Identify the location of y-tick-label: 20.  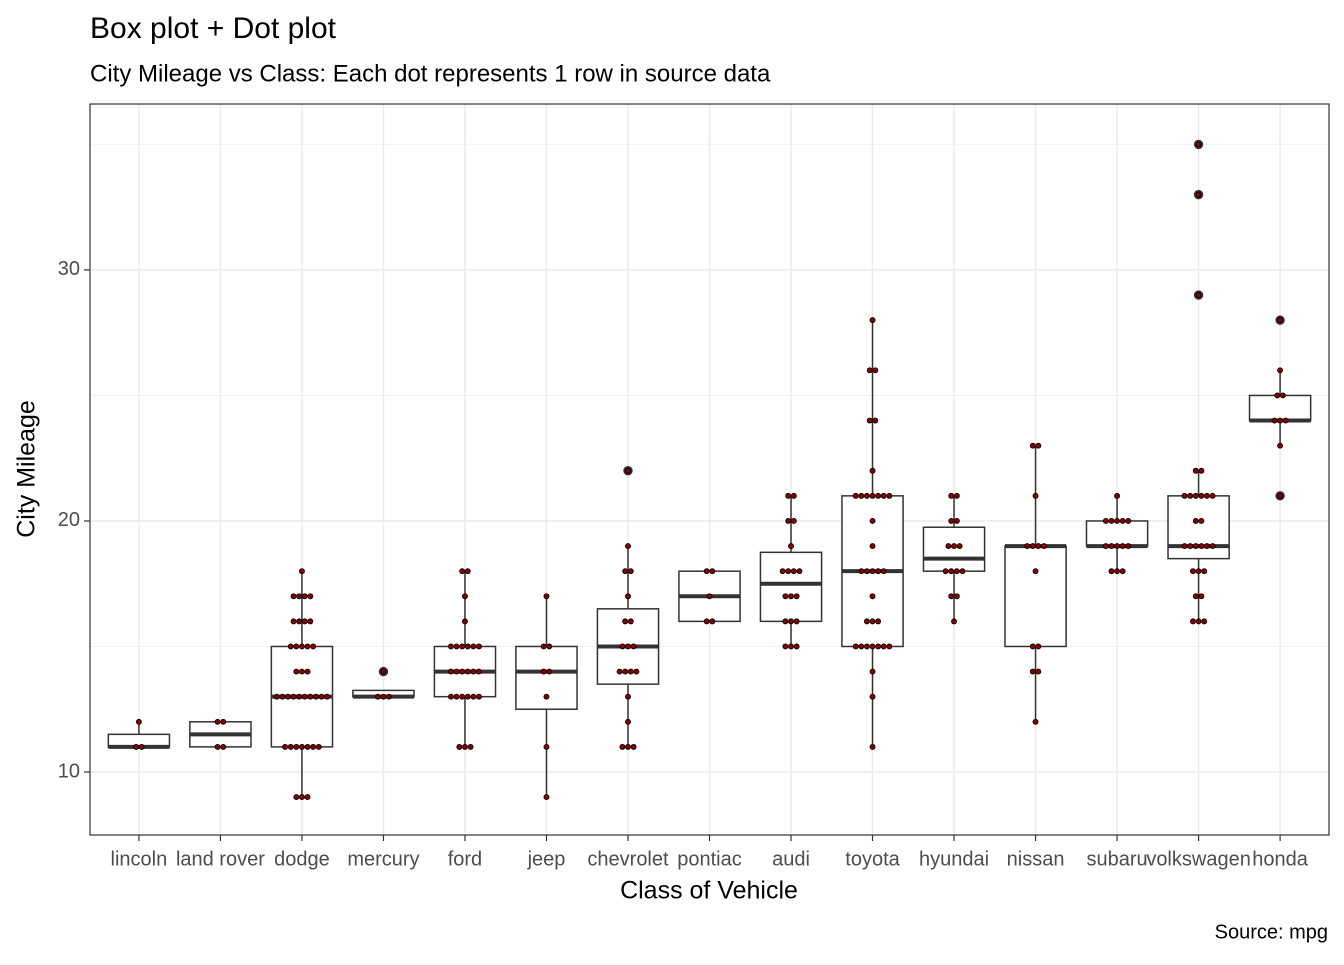
(69, 520).